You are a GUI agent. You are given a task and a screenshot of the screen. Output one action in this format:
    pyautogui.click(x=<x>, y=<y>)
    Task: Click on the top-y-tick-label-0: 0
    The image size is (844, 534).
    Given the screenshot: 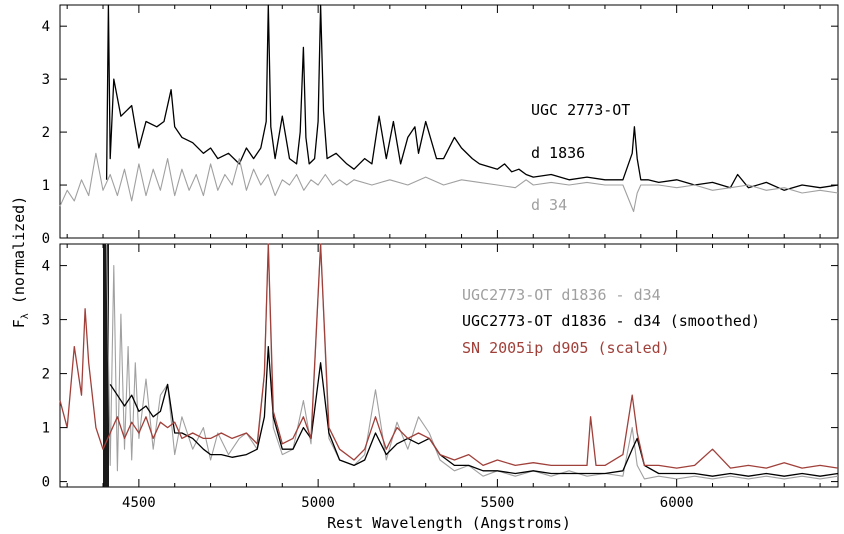 What is the action you would take?
    pyautogui.click(x=46, y=239)
    